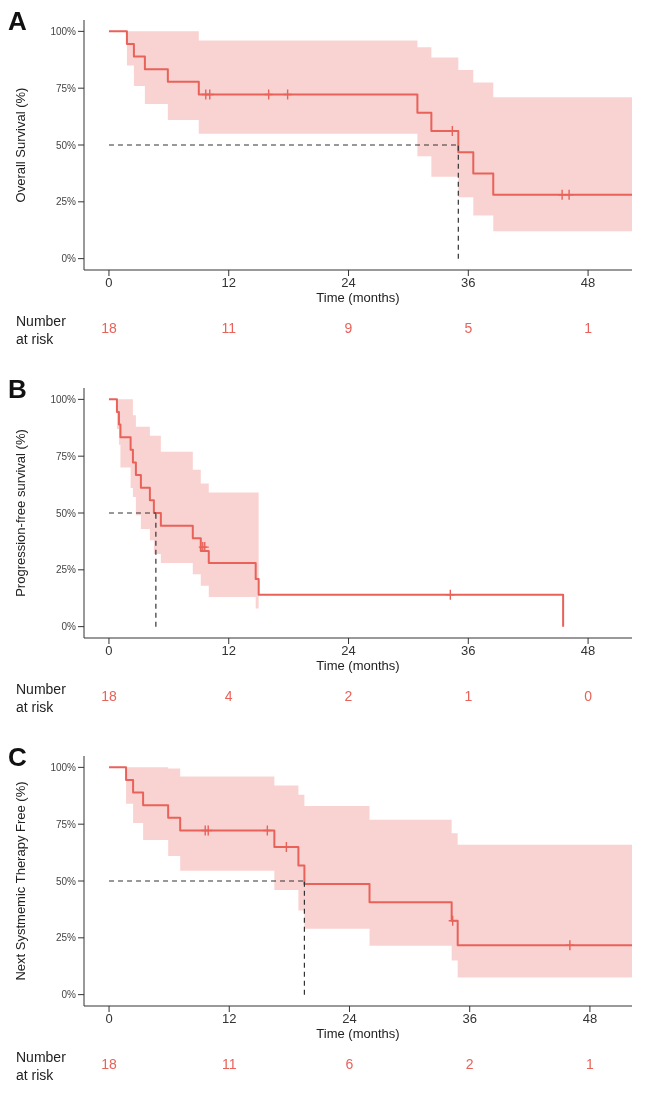 The image size is (645, 1114). What do you see at coordinates (349, 1064) in the screenshot?
I see `text: 6` at bounding box center [349, 1064].